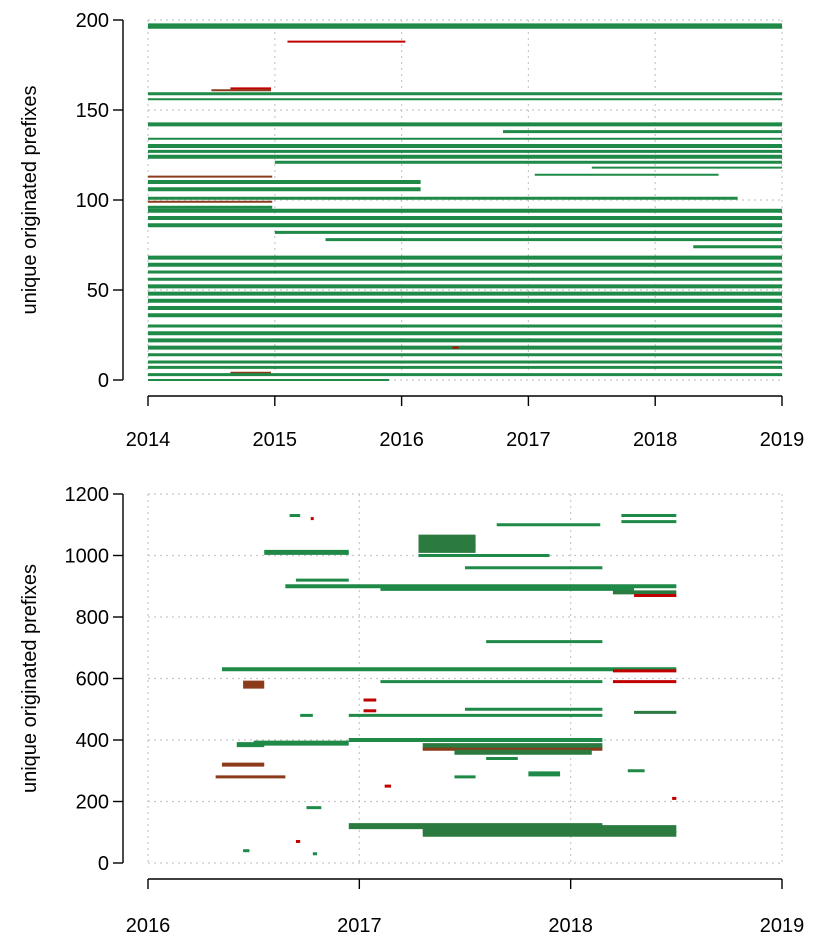 This screenshot has height=942, width=820. What do you see at coordinates (92, 741) in the screenshot?
I see `y-tick-label: 400` at bounding box center [92, 741].